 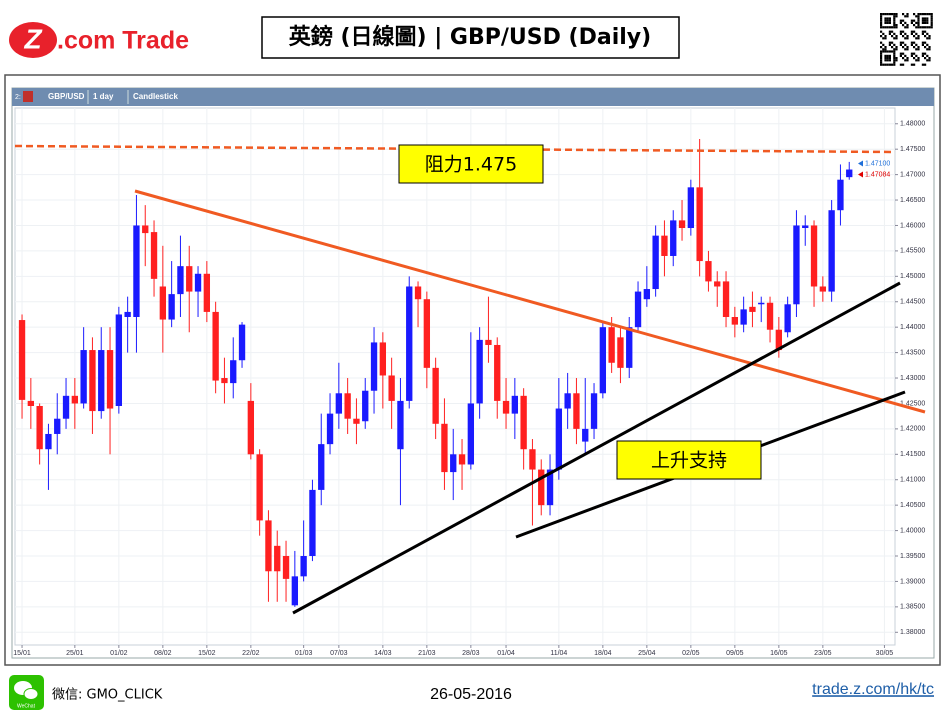 I want to click on y-tick-label: 1.40500, so click(x=912, y=505).